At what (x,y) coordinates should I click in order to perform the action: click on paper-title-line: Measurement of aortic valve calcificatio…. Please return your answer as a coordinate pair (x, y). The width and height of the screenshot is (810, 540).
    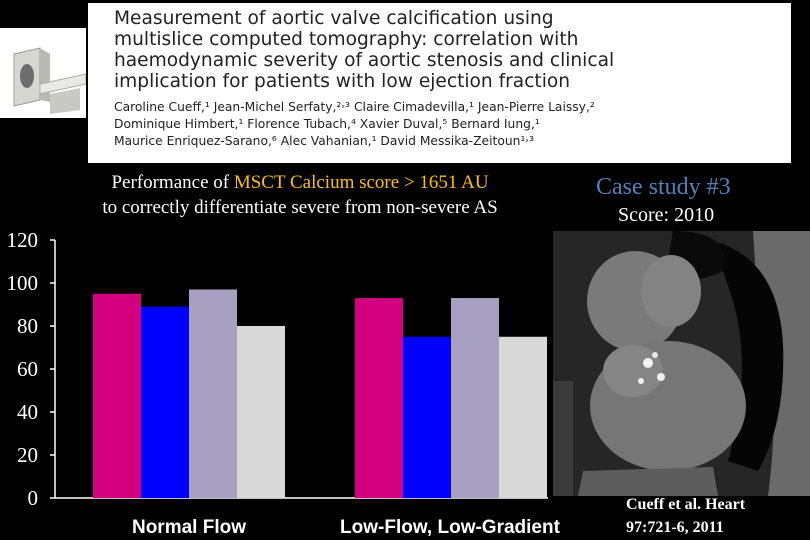
    Looking at the image, I should click on (334, 18).